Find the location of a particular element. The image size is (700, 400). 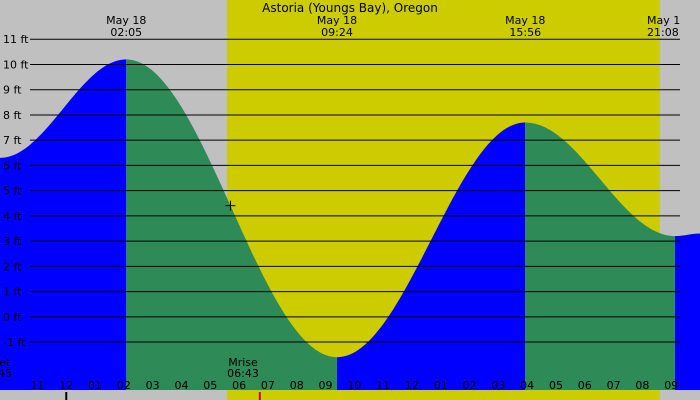

rising-tide-segment is located at coordinates (687, 311).